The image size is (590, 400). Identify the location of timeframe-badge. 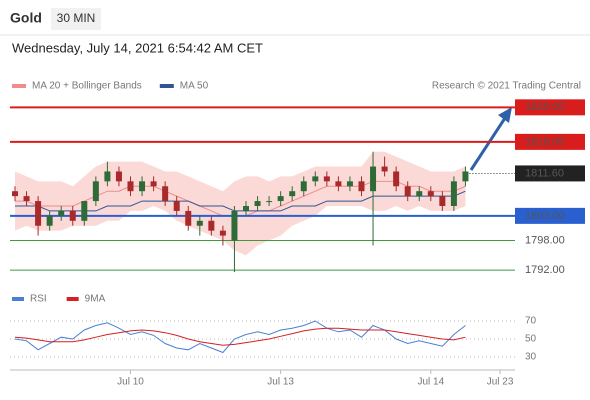
(76, 19).